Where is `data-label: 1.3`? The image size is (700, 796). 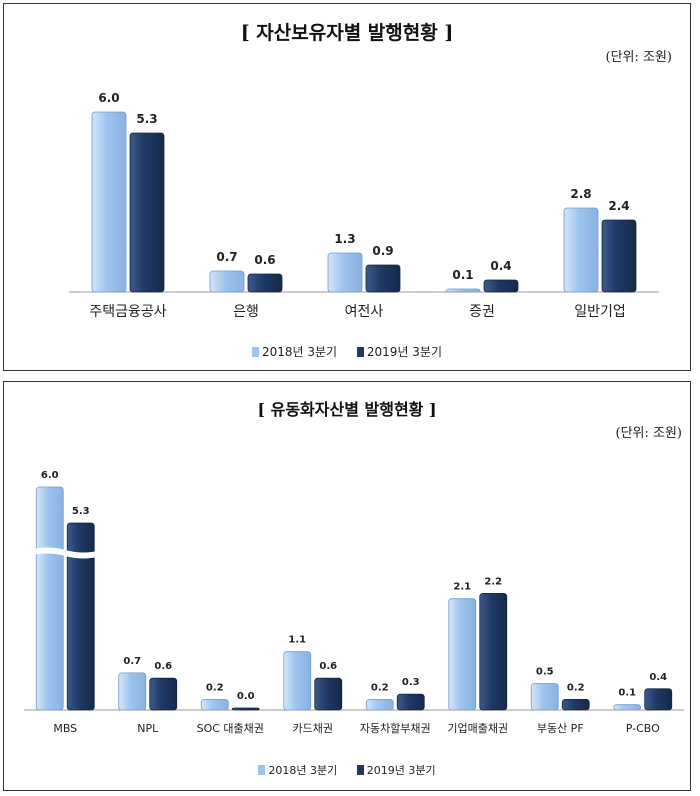 data-label: 1.3 is located at coordinates (344, 239).